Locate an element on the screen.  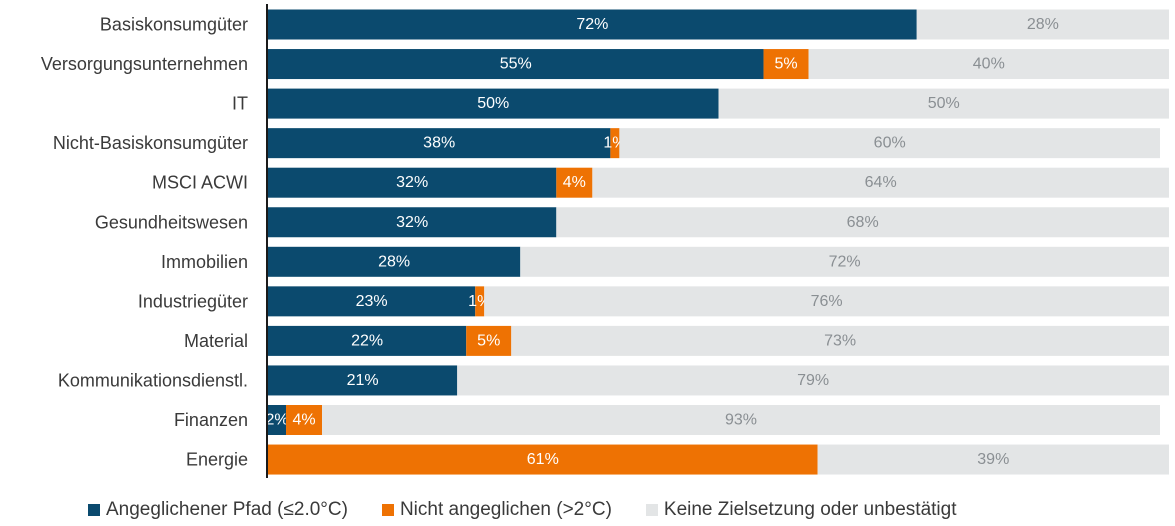
data-label-material-series-2: 73% is located at coordinates (840, 340).